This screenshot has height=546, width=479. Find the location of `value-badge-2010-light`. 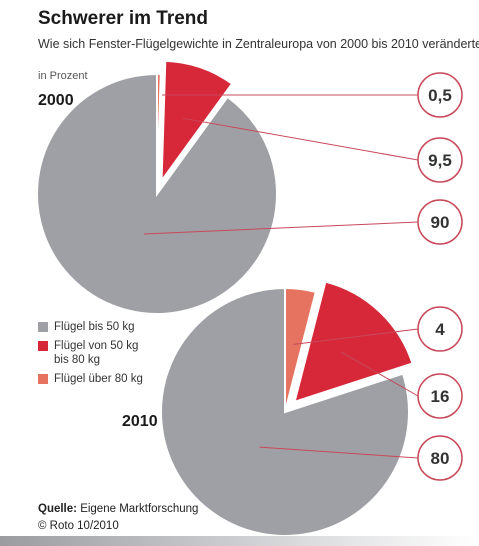

value-badge-2010-light is located at coordinates (440, 458).